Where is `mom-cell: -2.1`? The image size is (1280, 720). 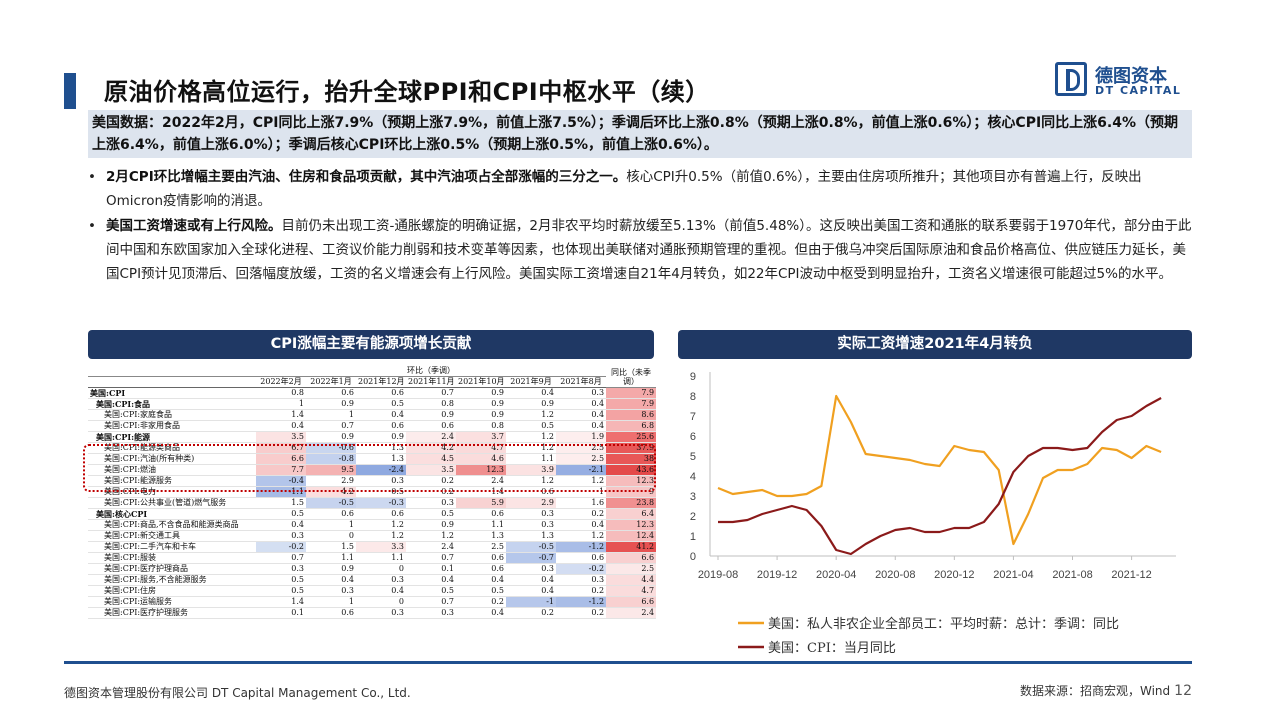 mom-cell: -2.1 is located at coordinates (581, 470).